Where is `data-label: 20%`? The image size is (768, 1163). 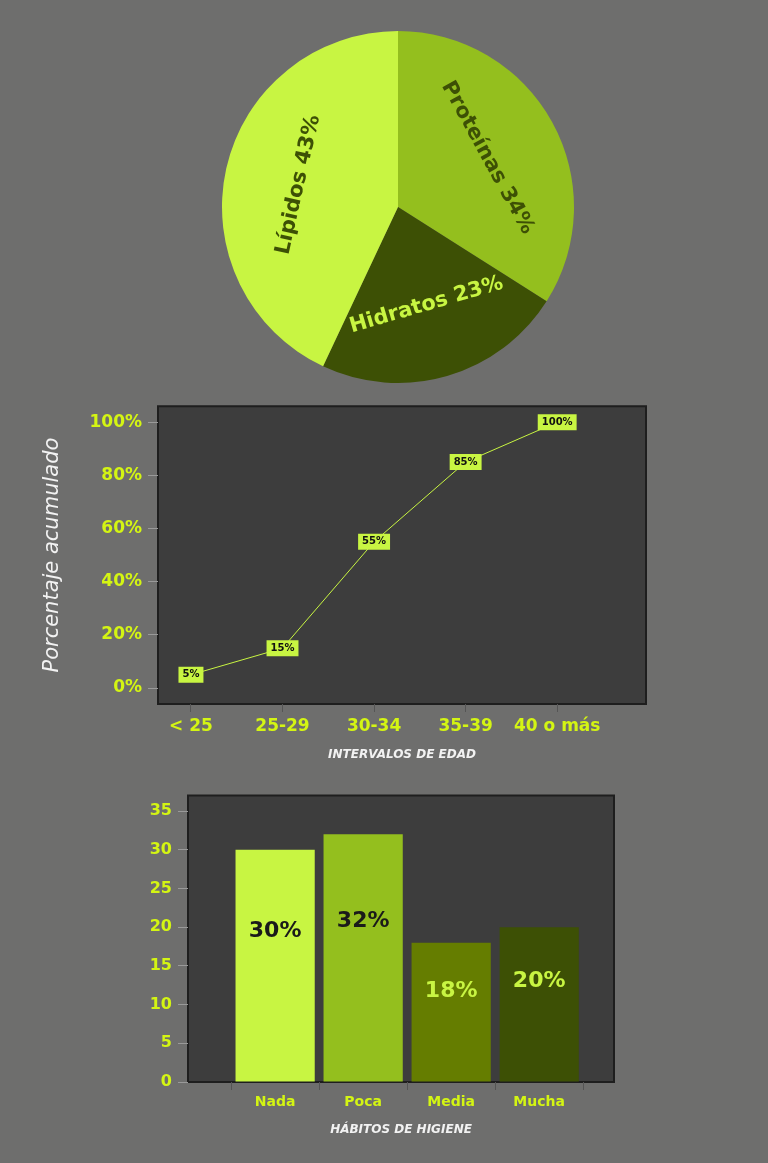 data-label: 20% is located at coordinates (539, 980).